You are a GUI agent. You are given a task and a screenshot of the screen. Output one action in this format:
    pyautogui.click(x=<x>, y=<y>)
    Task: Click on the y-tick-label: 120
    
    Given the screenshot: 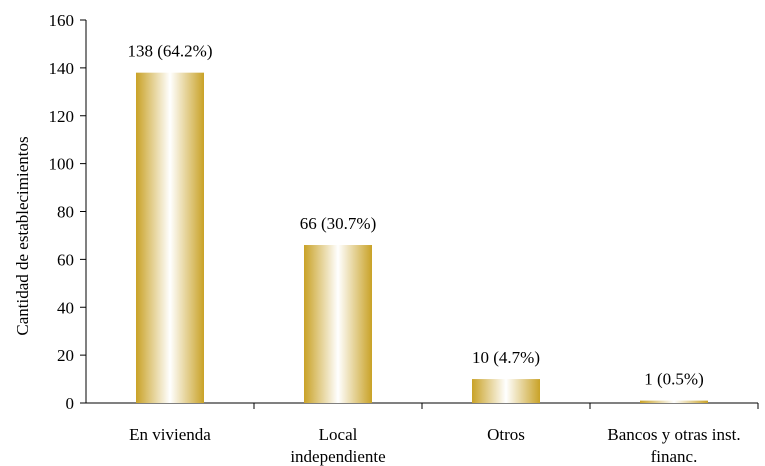 What is the action you would take?
    pyautogui.click(x=62, y=116)
    